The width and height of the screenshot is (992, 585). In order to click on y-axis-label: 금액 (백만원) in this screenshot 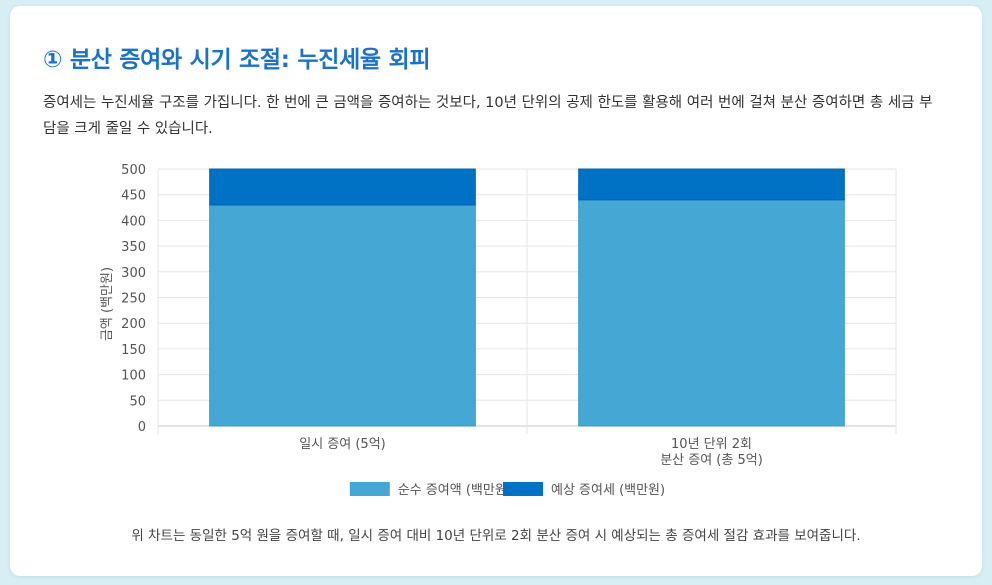, I will do `click(107, 304)`.